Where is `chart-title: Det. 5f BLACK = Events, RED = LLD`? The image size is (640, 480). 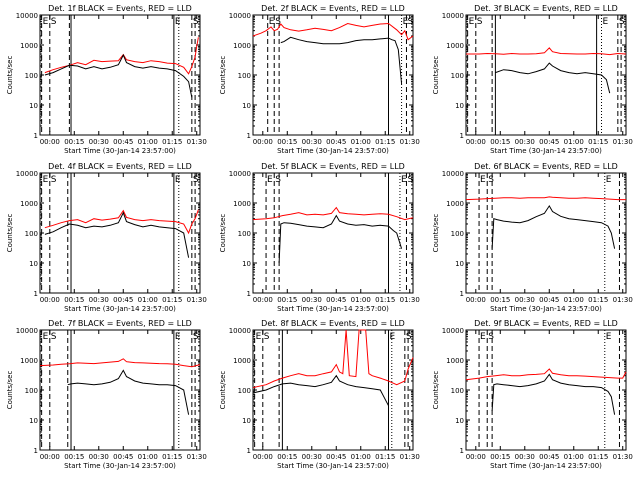 chart-title: Det. 5f BLACK = Events, RED = LLD is located at coordinates (333, 166).